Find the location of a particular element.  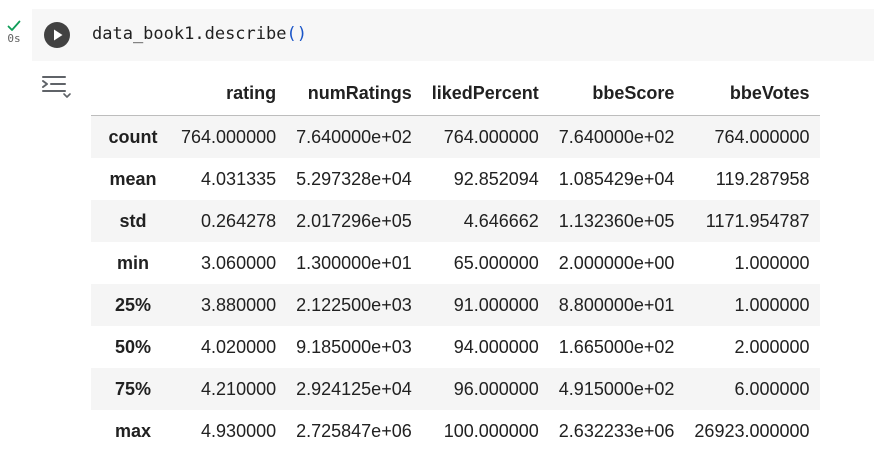

execution-status: 0s is located at coordinates (14, 32).